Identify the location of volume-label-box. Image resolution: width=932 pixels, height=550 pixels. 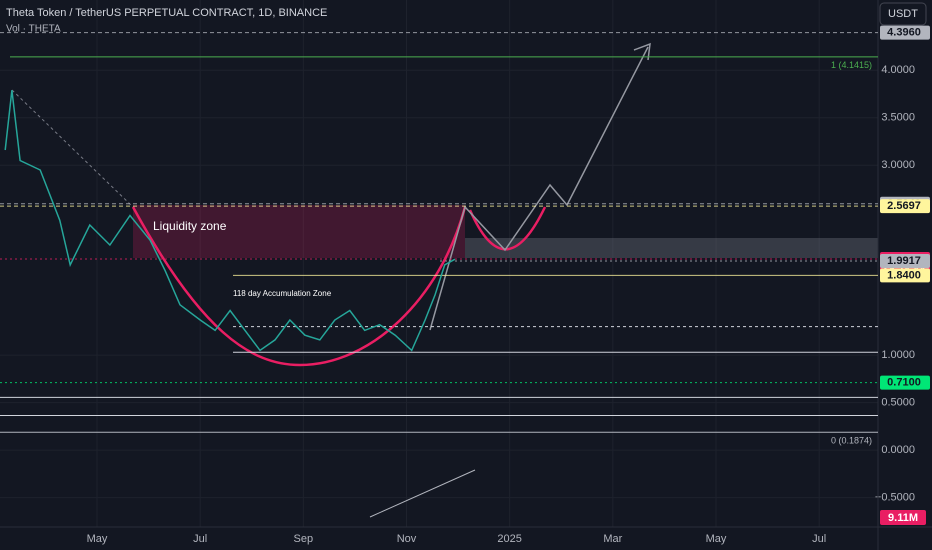
(903, 517).